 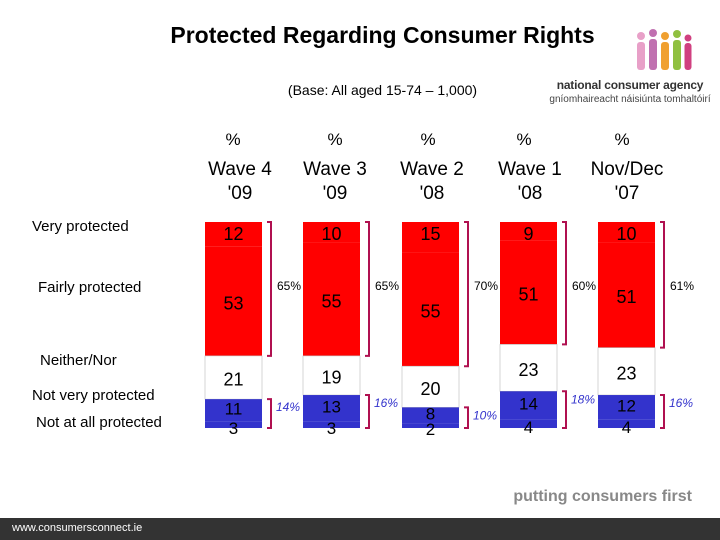 I want to click on col-header-0: Wave 4 '09, so click(x=240, y=182).